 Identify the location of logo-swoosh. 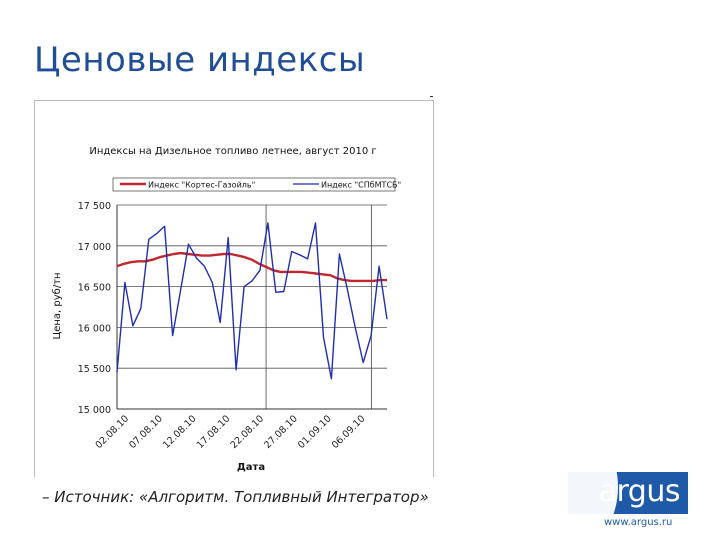
(593, 493).